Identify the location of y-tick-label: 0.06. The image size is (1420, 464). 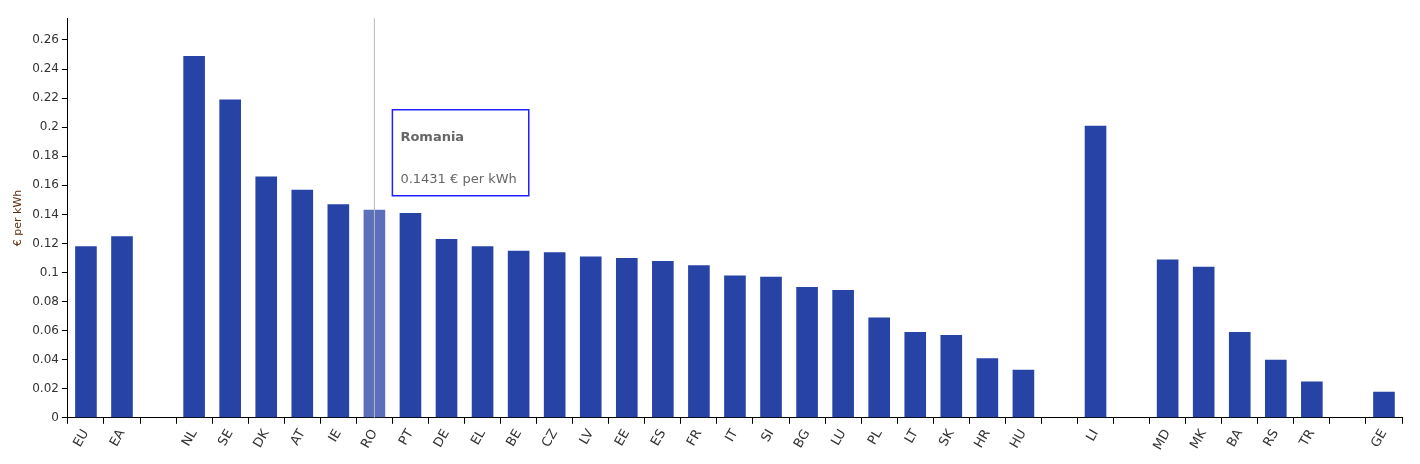
(45, 329).